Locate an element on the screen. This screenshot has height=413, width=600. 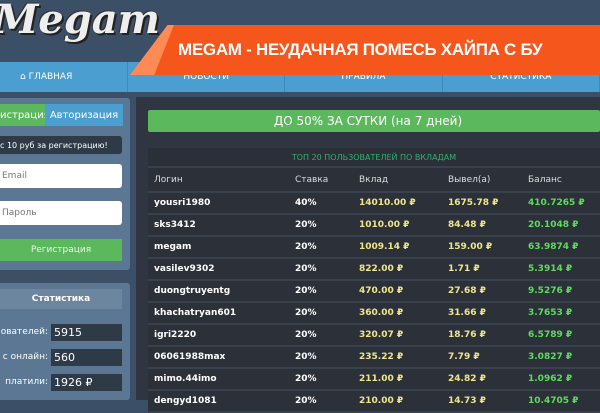
login-cell: dengyd1081 is located at coordinates (185, 401).